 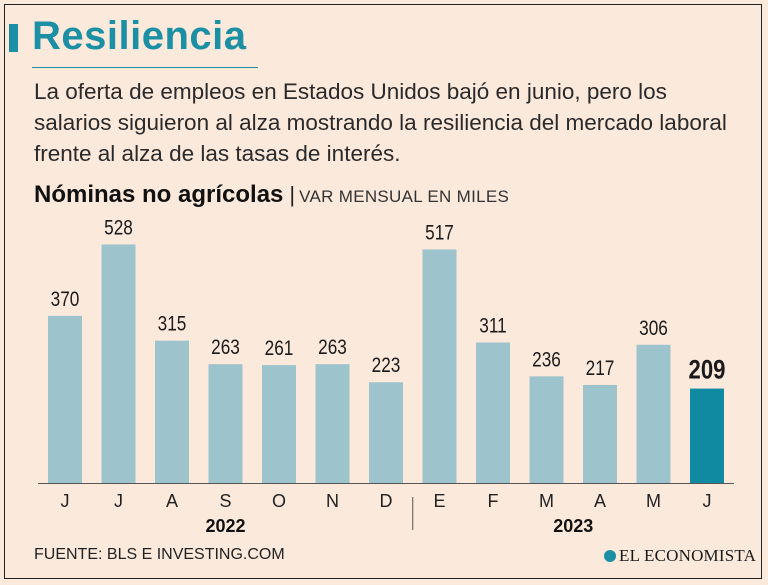 I want to click on data-label: 209, so click(x=707, y=371).